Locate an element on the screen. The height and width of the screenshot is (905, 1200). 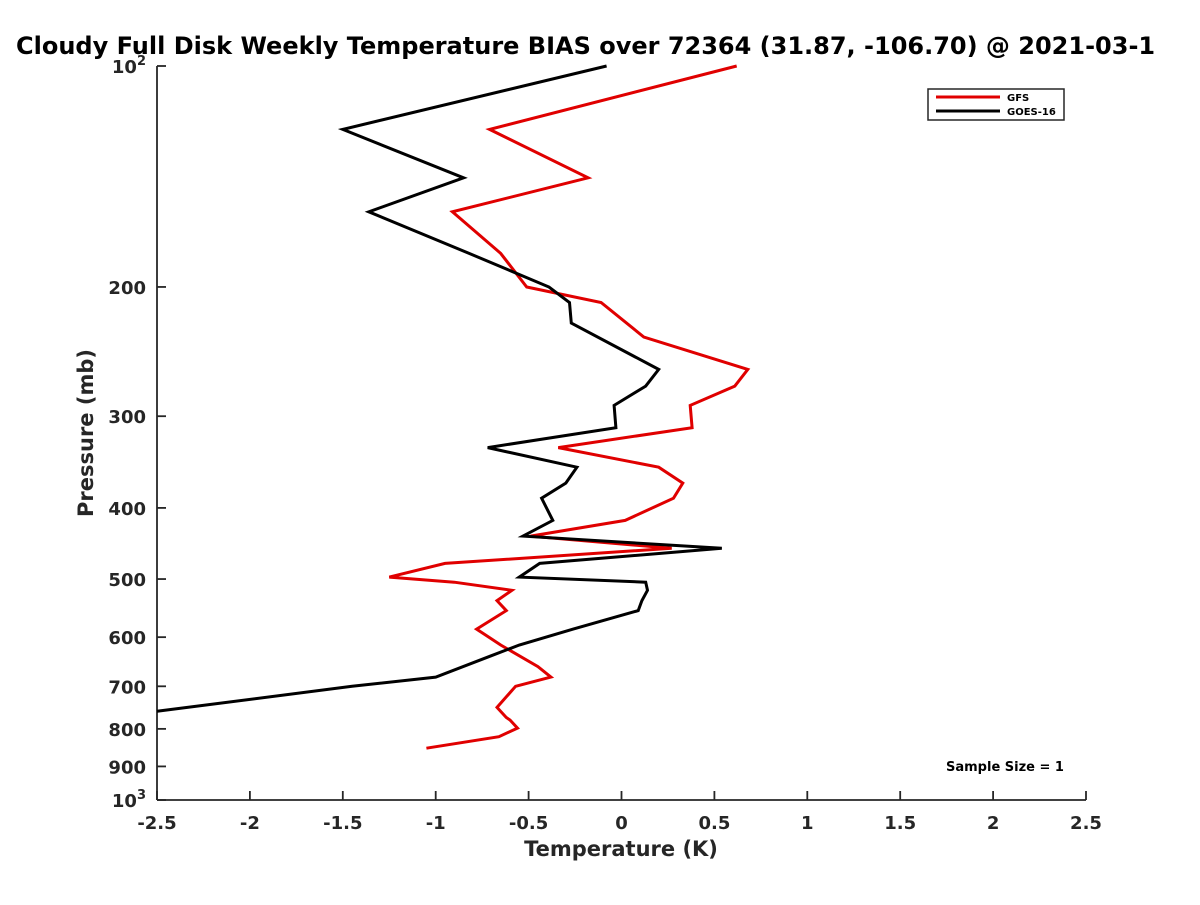
y-tick-label: 400 is located at coordinates (127, 509).